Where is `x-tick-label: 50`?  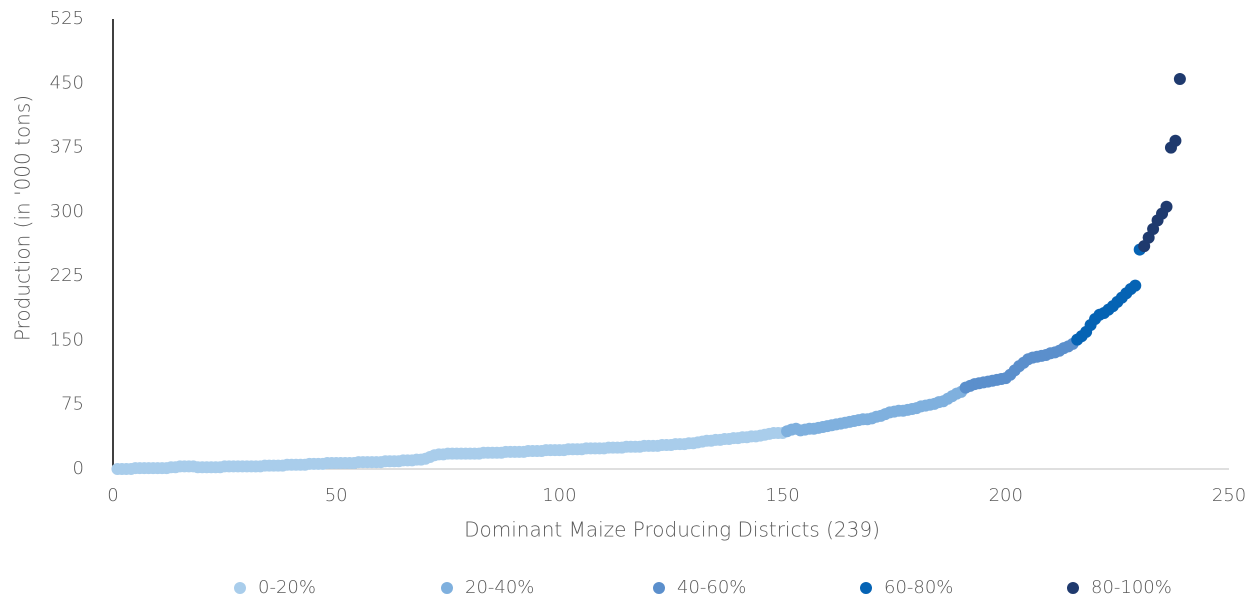
x-tick-label: 50 is located at coordinates (336, 495).